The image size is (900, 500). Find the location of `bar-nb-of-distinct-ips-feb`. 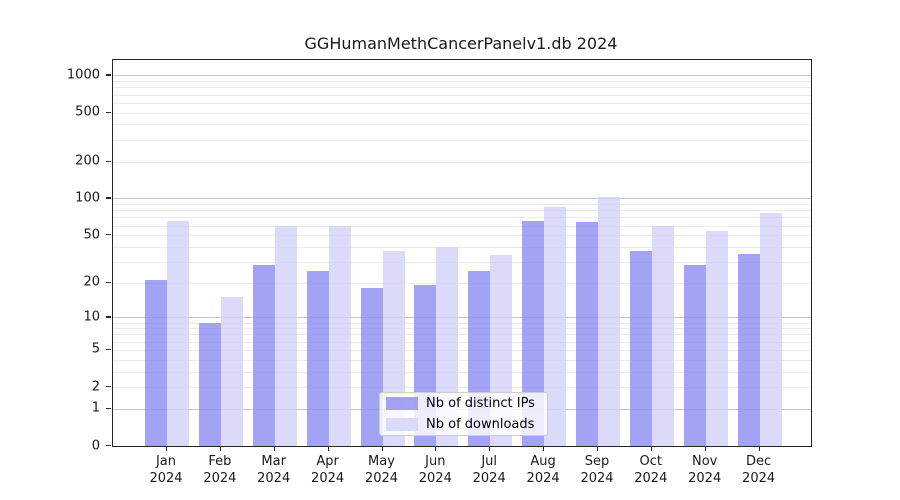

bar-nb-of-distinct-ips-feb is located at coordinates (209, 384).